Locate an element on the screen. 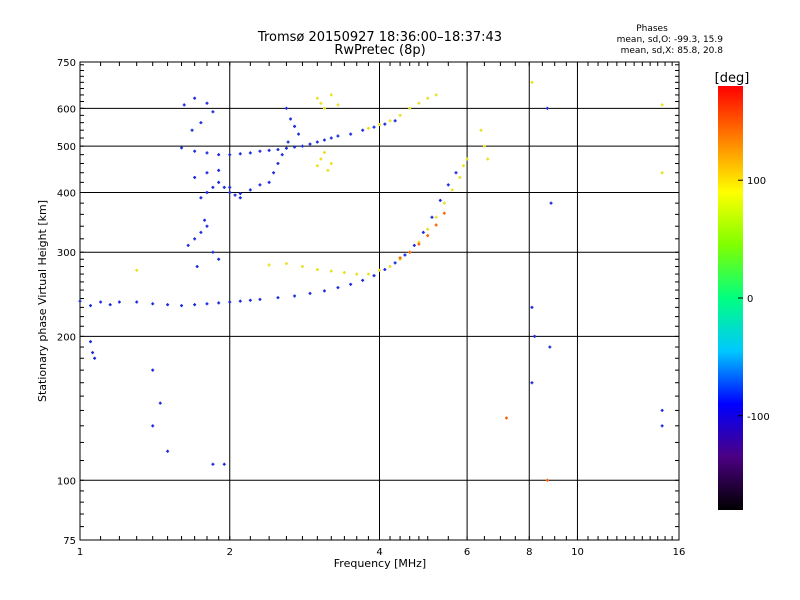 The image size is (800, 600). stats-line-x: mean, sd,X: 85.8, 20.8 is located at coordinates (672, 51).